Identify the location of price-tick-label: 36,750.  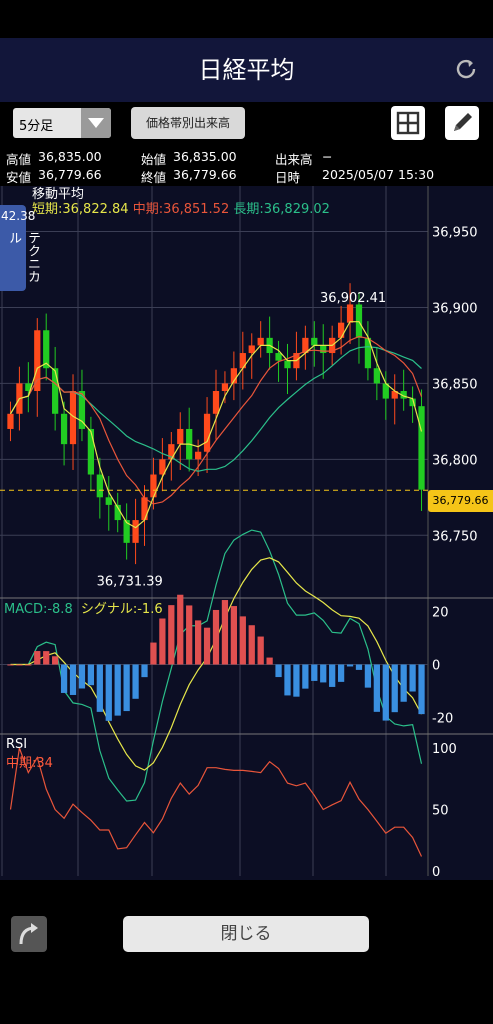
(455, 536).